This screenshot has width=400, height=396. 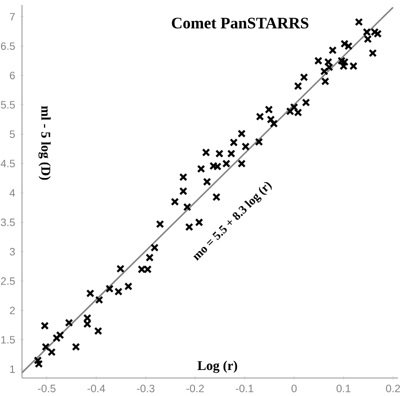 I want to click on y-tick-label: 2, so click(x=12, y=310).